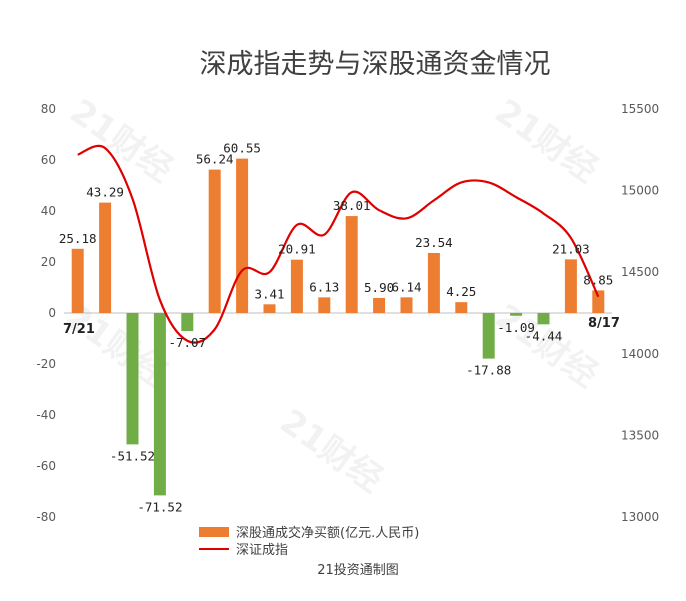 The height and width of the screenshot is (601, 686). What do you see at coordinates (598, 279) in the screenshot?
I see `data-label-8/17: 8.85` at bounding box center [598, 279].